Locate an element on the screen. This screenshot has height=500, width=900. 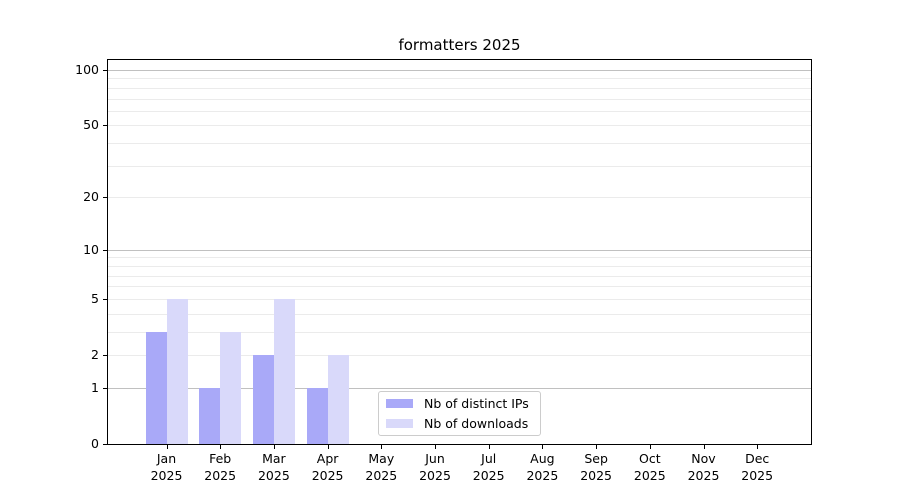
x-tick-month: Nov is located at coordinates (703, 458).